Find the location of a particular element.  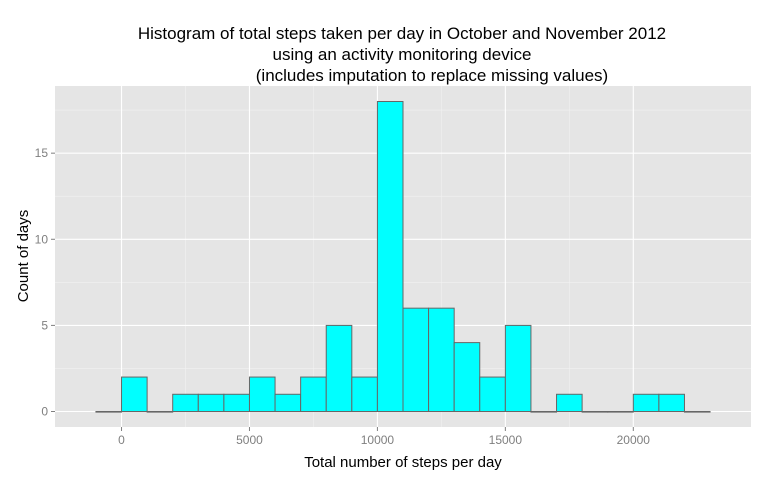

x-axis-tick-labels: 0 5000 10000 15000 20000 is located at coordinates (384, 440).